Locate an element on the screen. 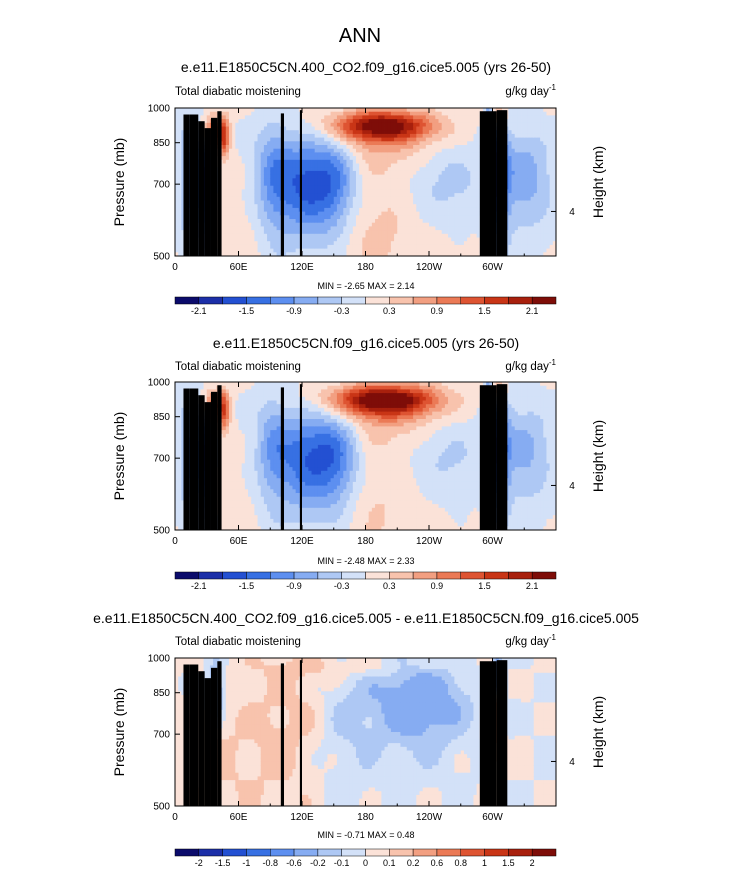 The image size is (733, 872). colorbar-swatch is located at coordinates (187, 300).